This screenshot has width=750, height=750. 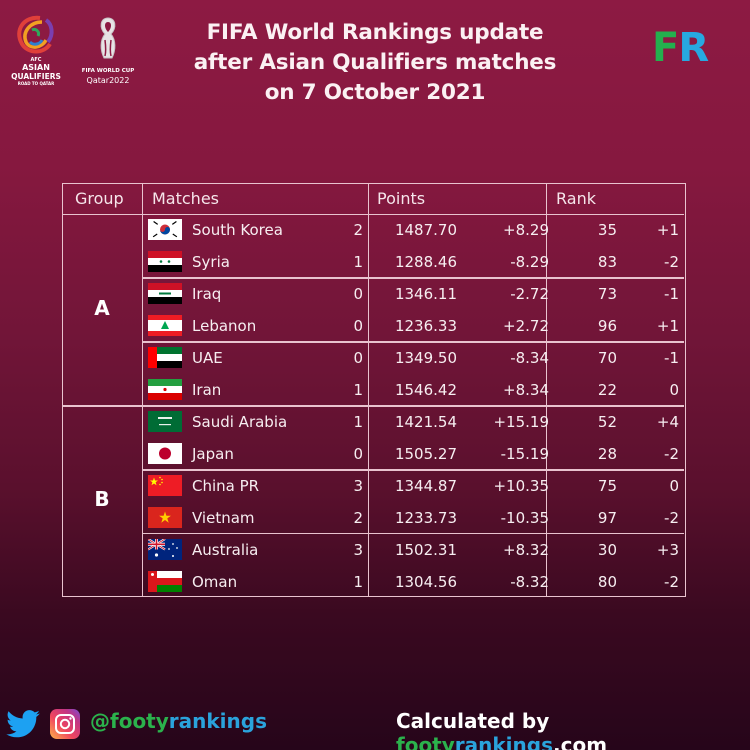 I want to click on points-value: 1502.31, so click(x=425, y=550).